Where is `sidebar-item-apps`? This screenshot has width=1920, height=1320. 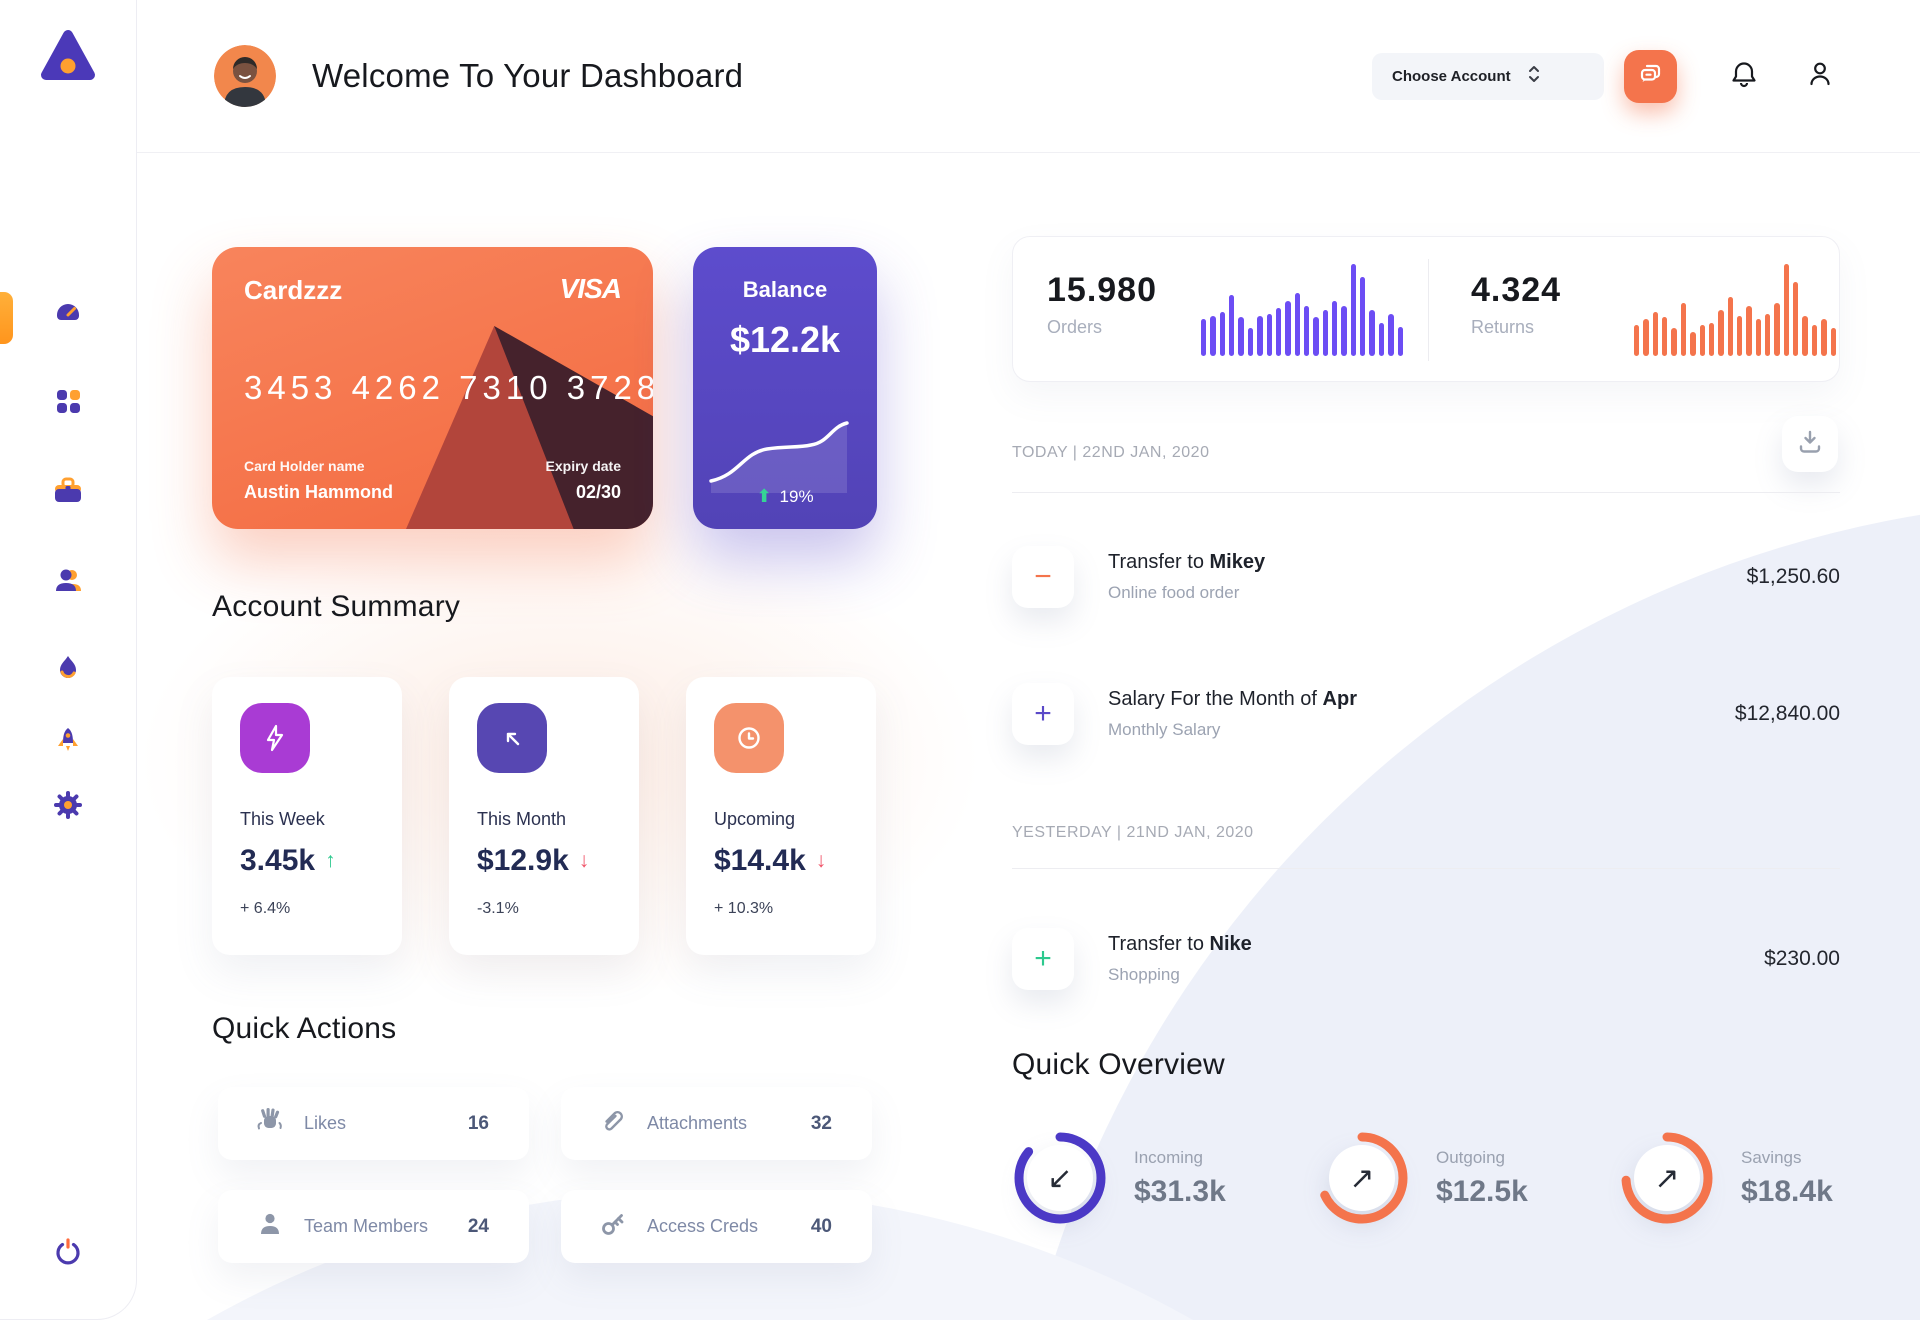
sidebar-item-apps is located at coordinates (68, 403).